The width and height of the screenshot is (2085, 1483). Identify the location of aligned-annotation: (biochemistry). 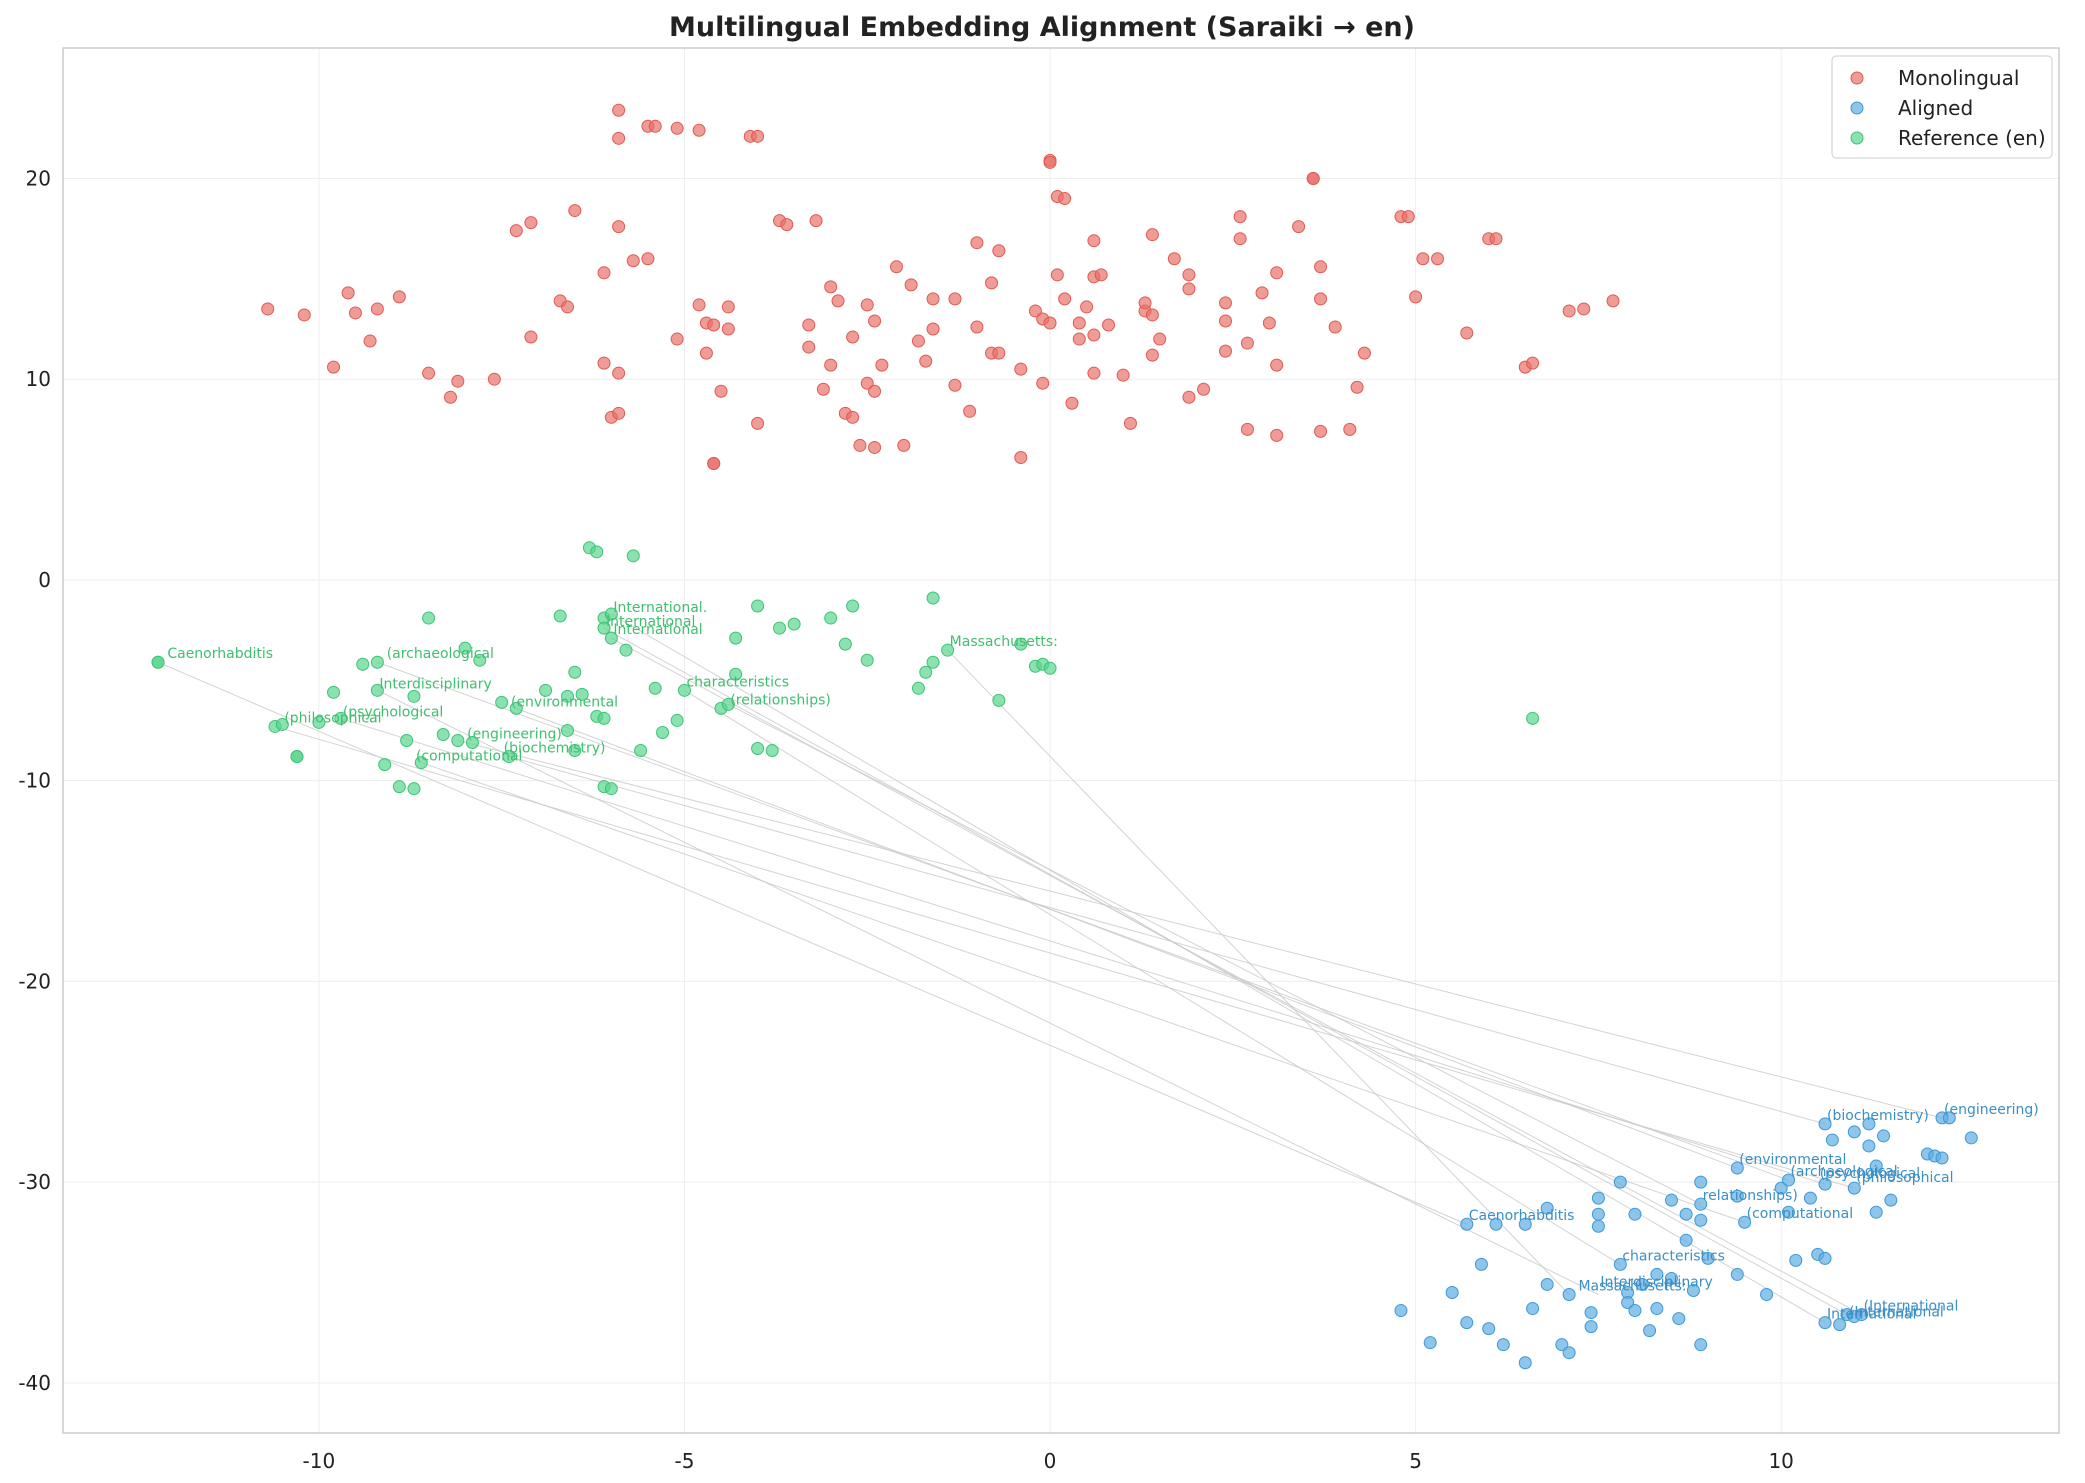
(1878, 1116).